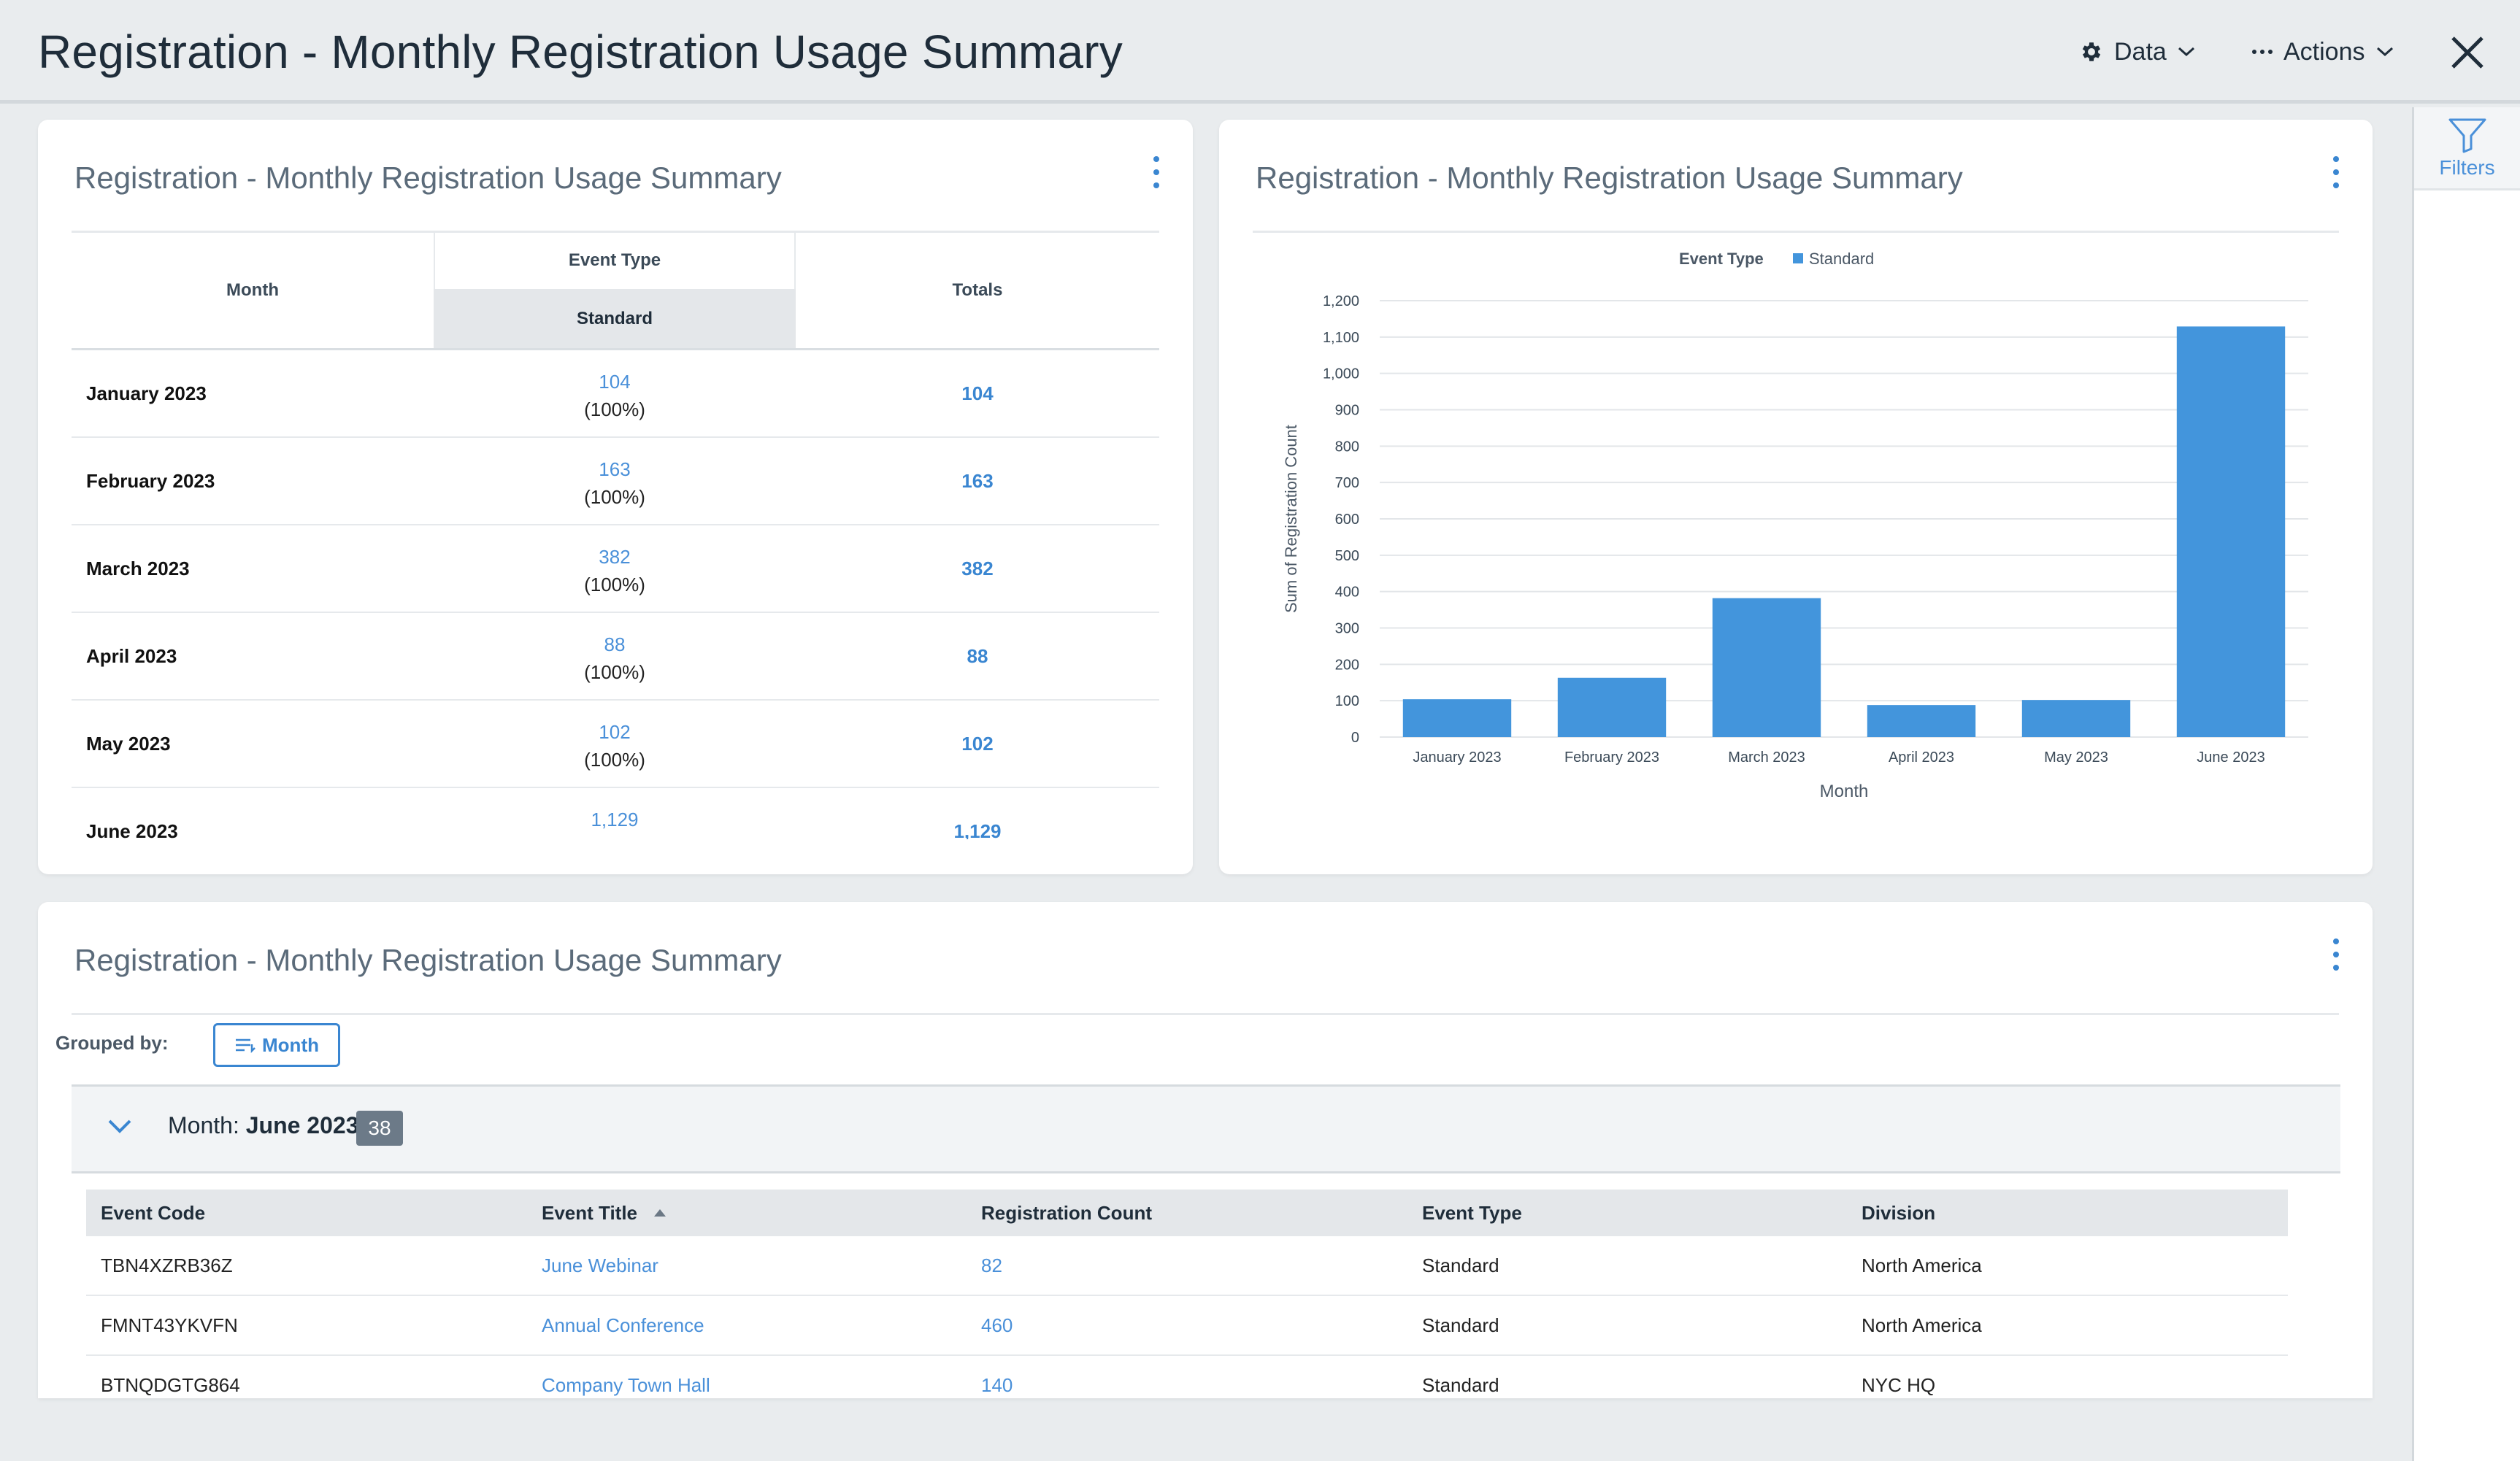 The image size is (2520, 1461). I want to click on group-count-badge: 38, so click(379, 1128).